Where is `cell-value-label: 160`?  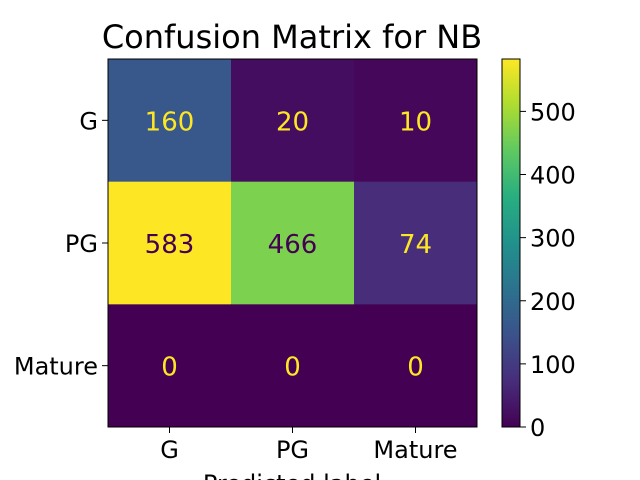 cell-value-label: 160 is located at coordinates (170, 122).